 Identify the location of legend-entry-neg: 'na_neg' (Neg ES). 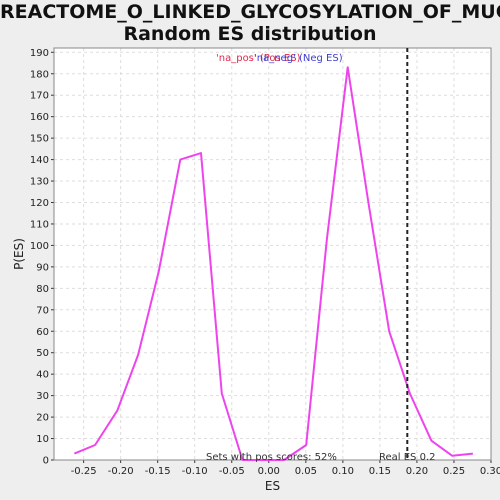
(298, 58).